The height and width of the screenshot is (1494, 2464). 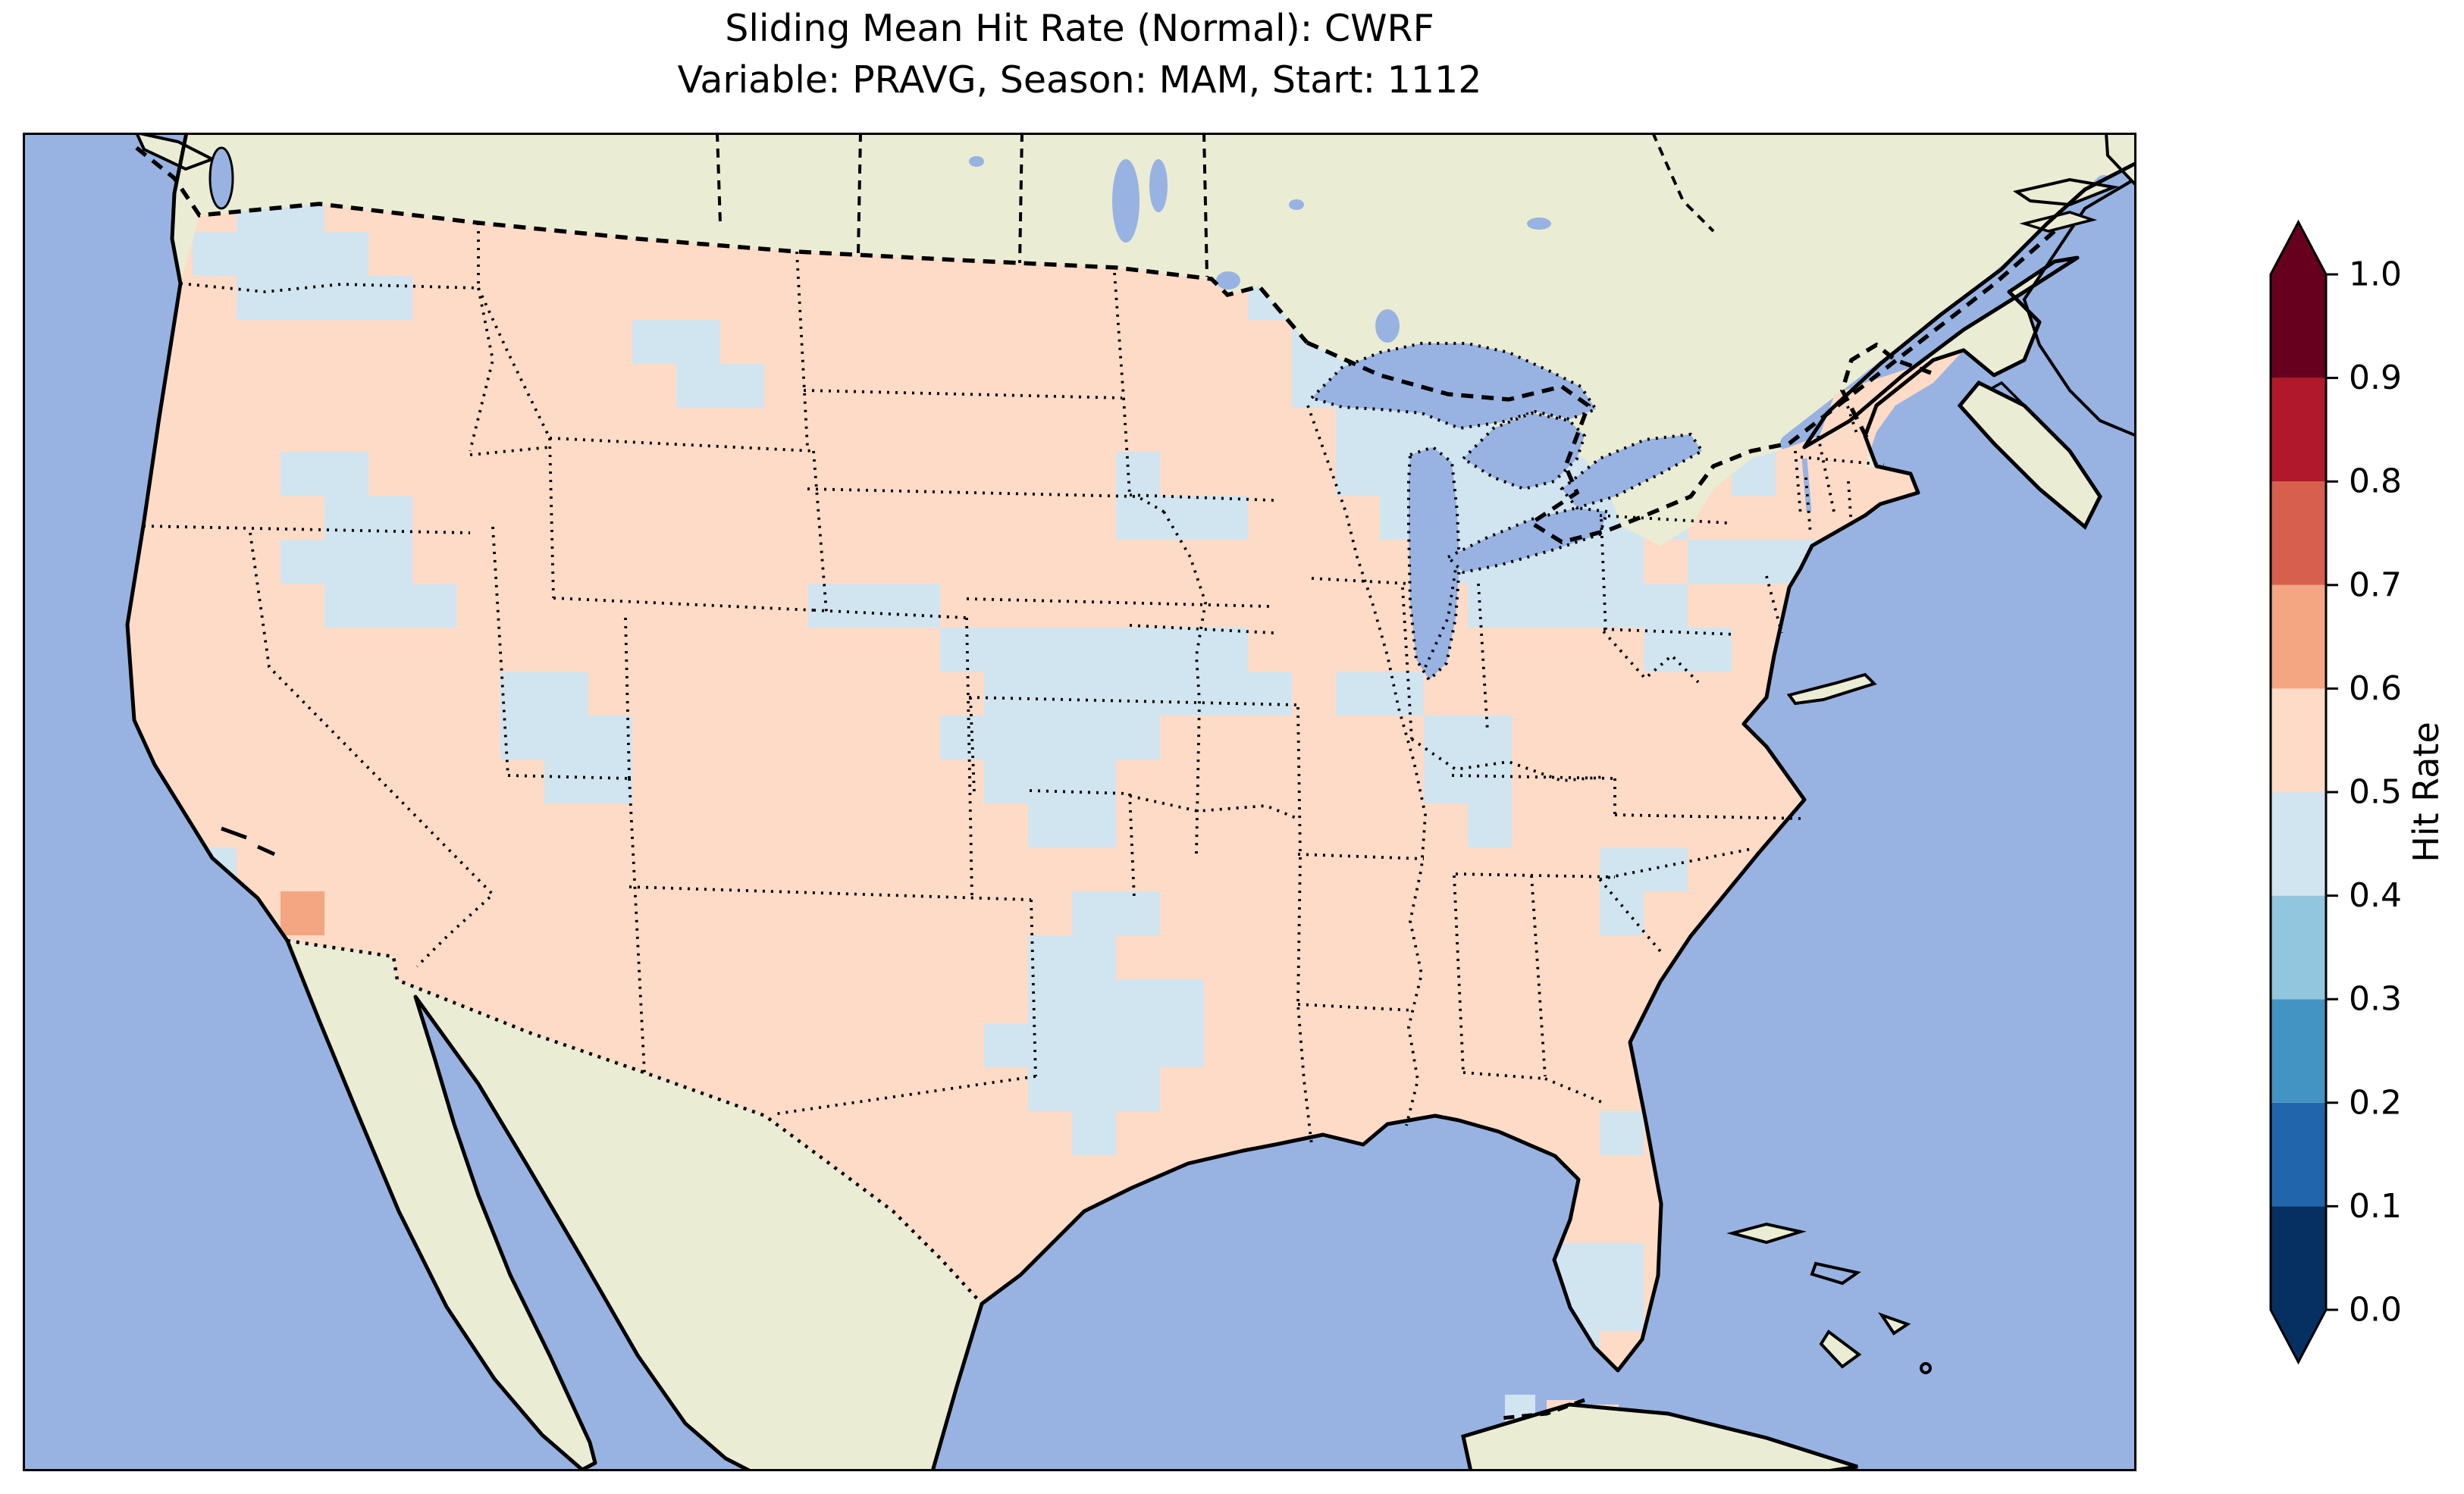 What do you see at coordinates (2375, 895) in the screenshot?
I see `colorbar-tick-label: 0.4` at bounding box center [2375, 895].